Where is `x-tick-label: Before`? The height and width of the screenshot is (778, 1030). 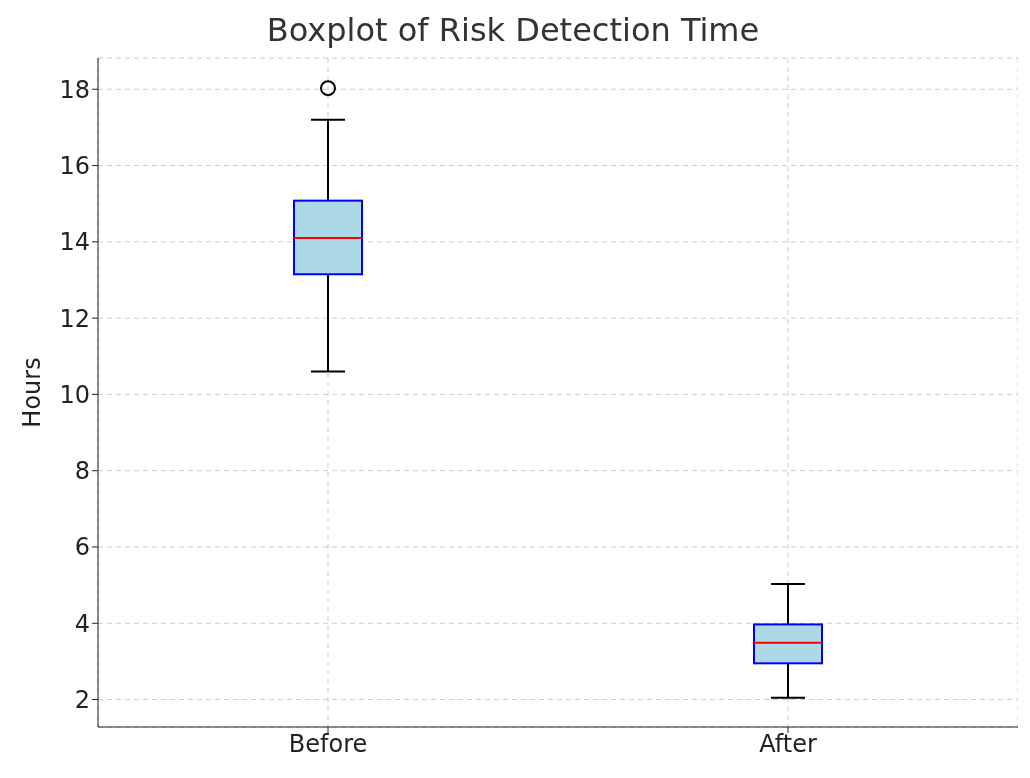 x-tick-label: Before is located at coordinates (328, 744).